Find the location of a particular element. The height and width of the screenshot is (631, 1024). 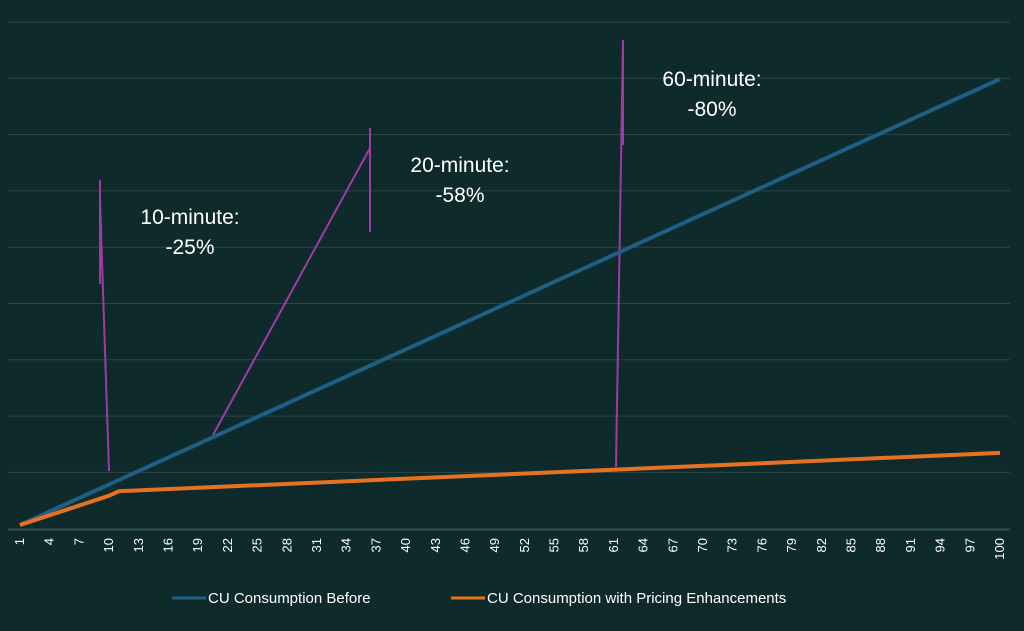

legend-label-before: CU Consumption Before is located at coordinates (289, 598).